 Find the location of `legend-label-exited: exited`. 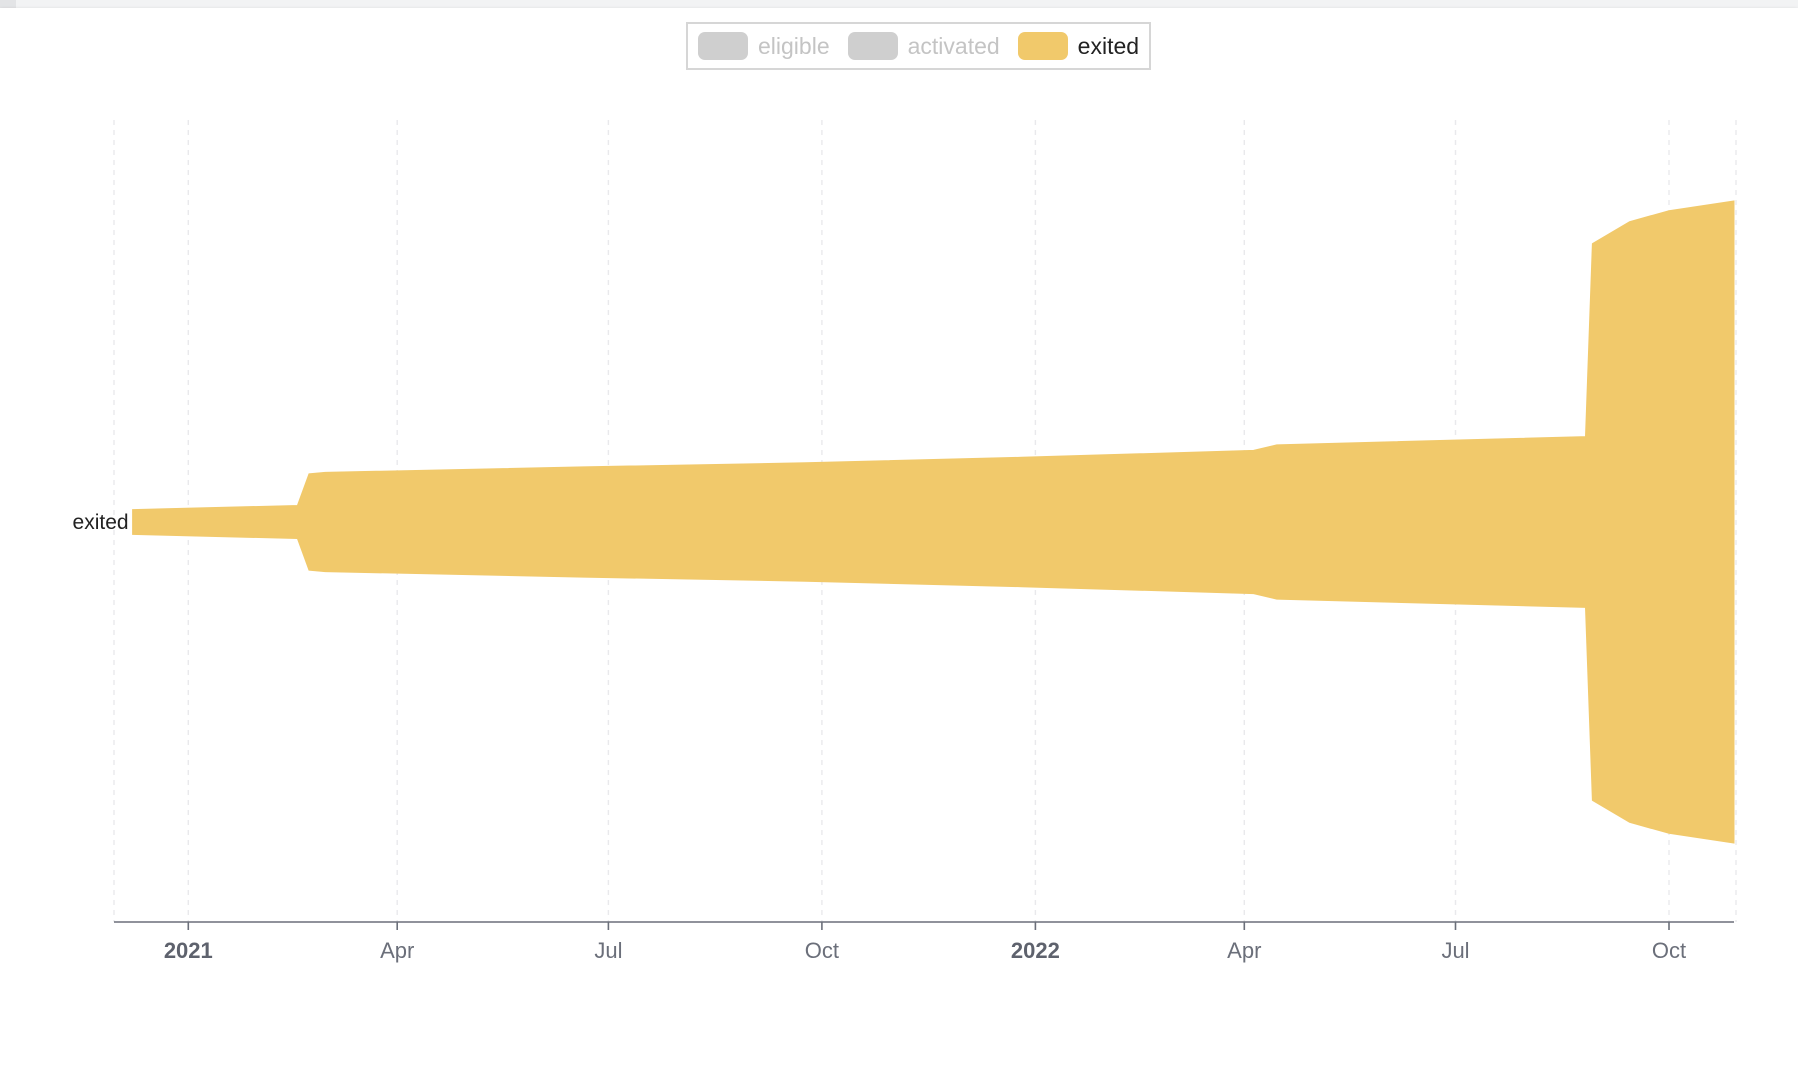

legend-label-exited: exited is located at coordinates (1108, 46).